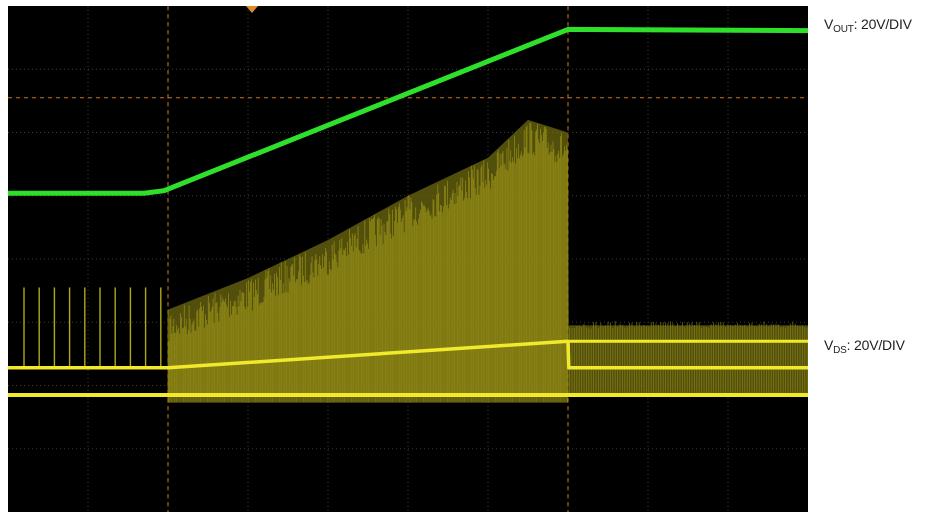 Image resolution: width=929 pixels, height=512 pixels. What do you see at coordinates (875, 345) in the screenshot?
I see `vds-label-scale: : 20V/DIV` at bounding box center [875, 345].